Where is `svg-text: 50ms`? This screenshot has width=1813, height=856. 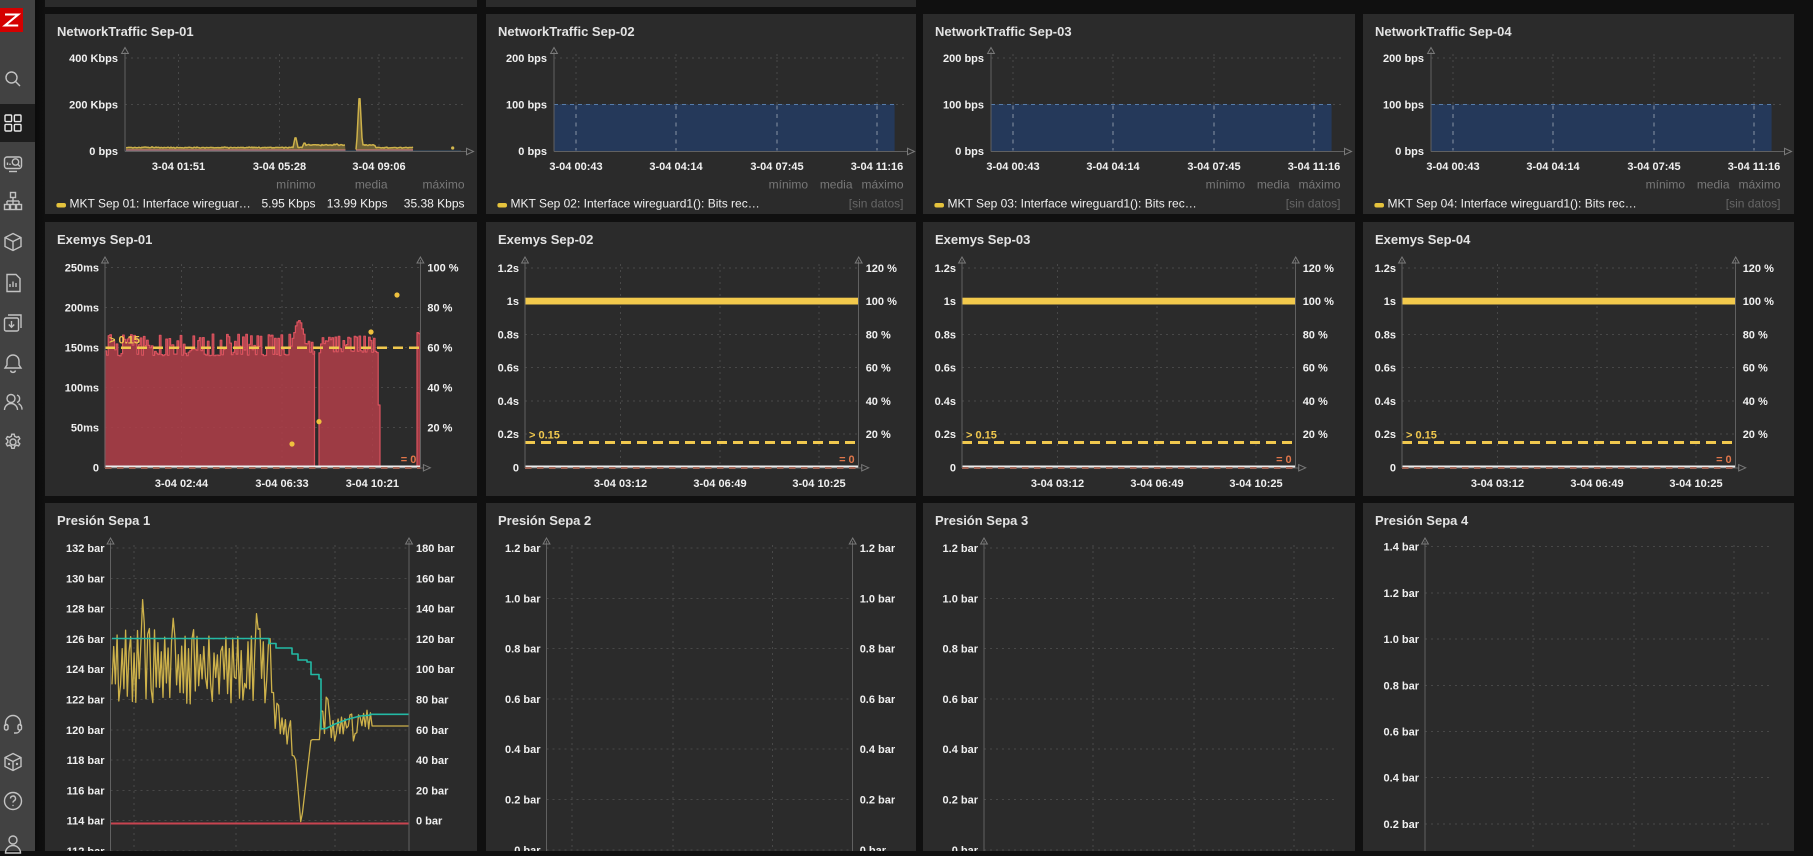
svg-text: 50ms is located at coordinates (85, 429).